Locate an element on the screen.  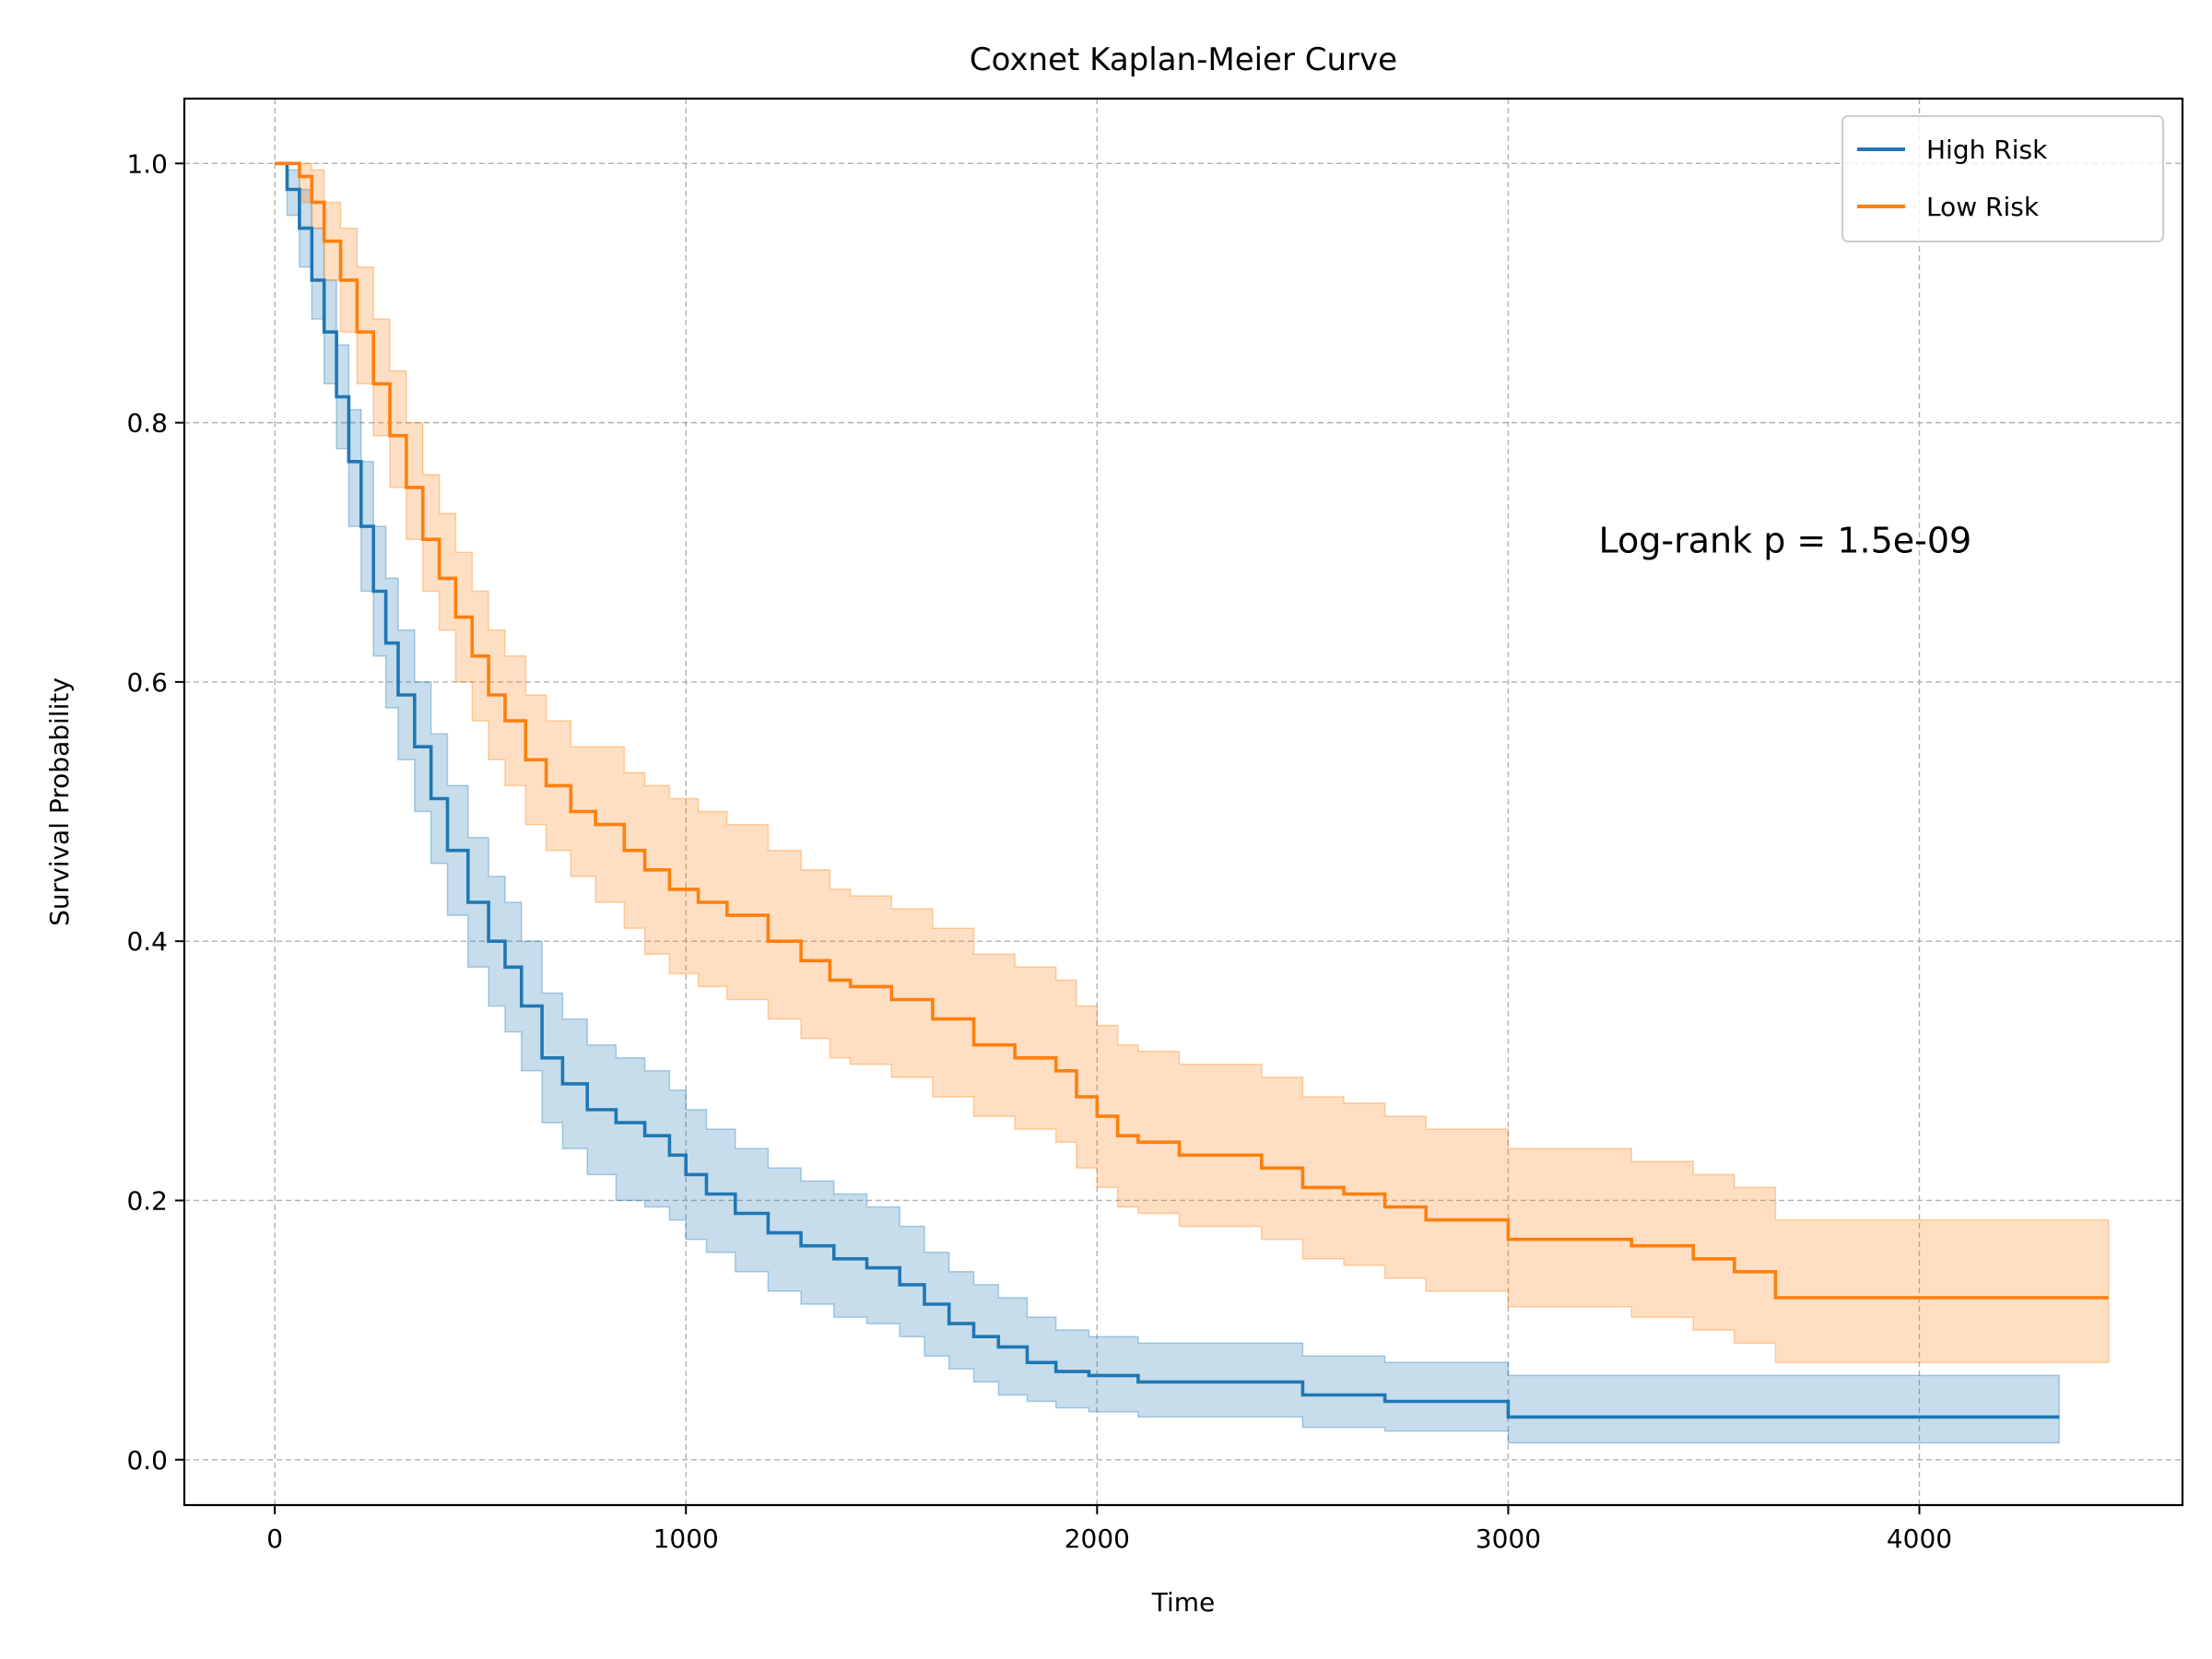
x-tick-label: 4000 is located at coordinates (1919, 1539).